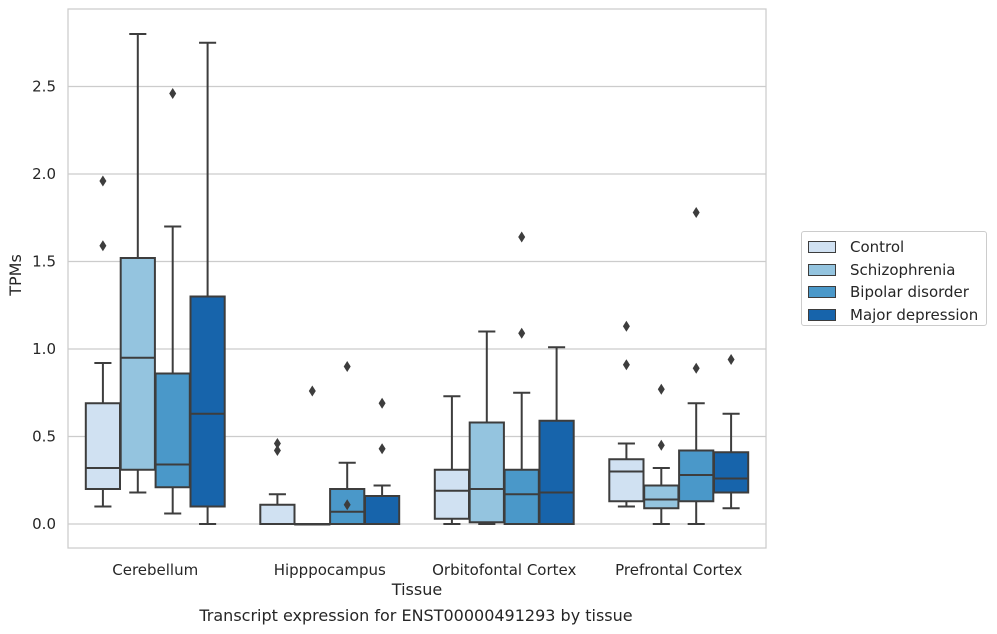 Image resolution: width=997 pixels, height=634 pixels. Describe the element at coordinates (44, 174) in the screenshot. I see `y-tick-label: 2.0` at that location.